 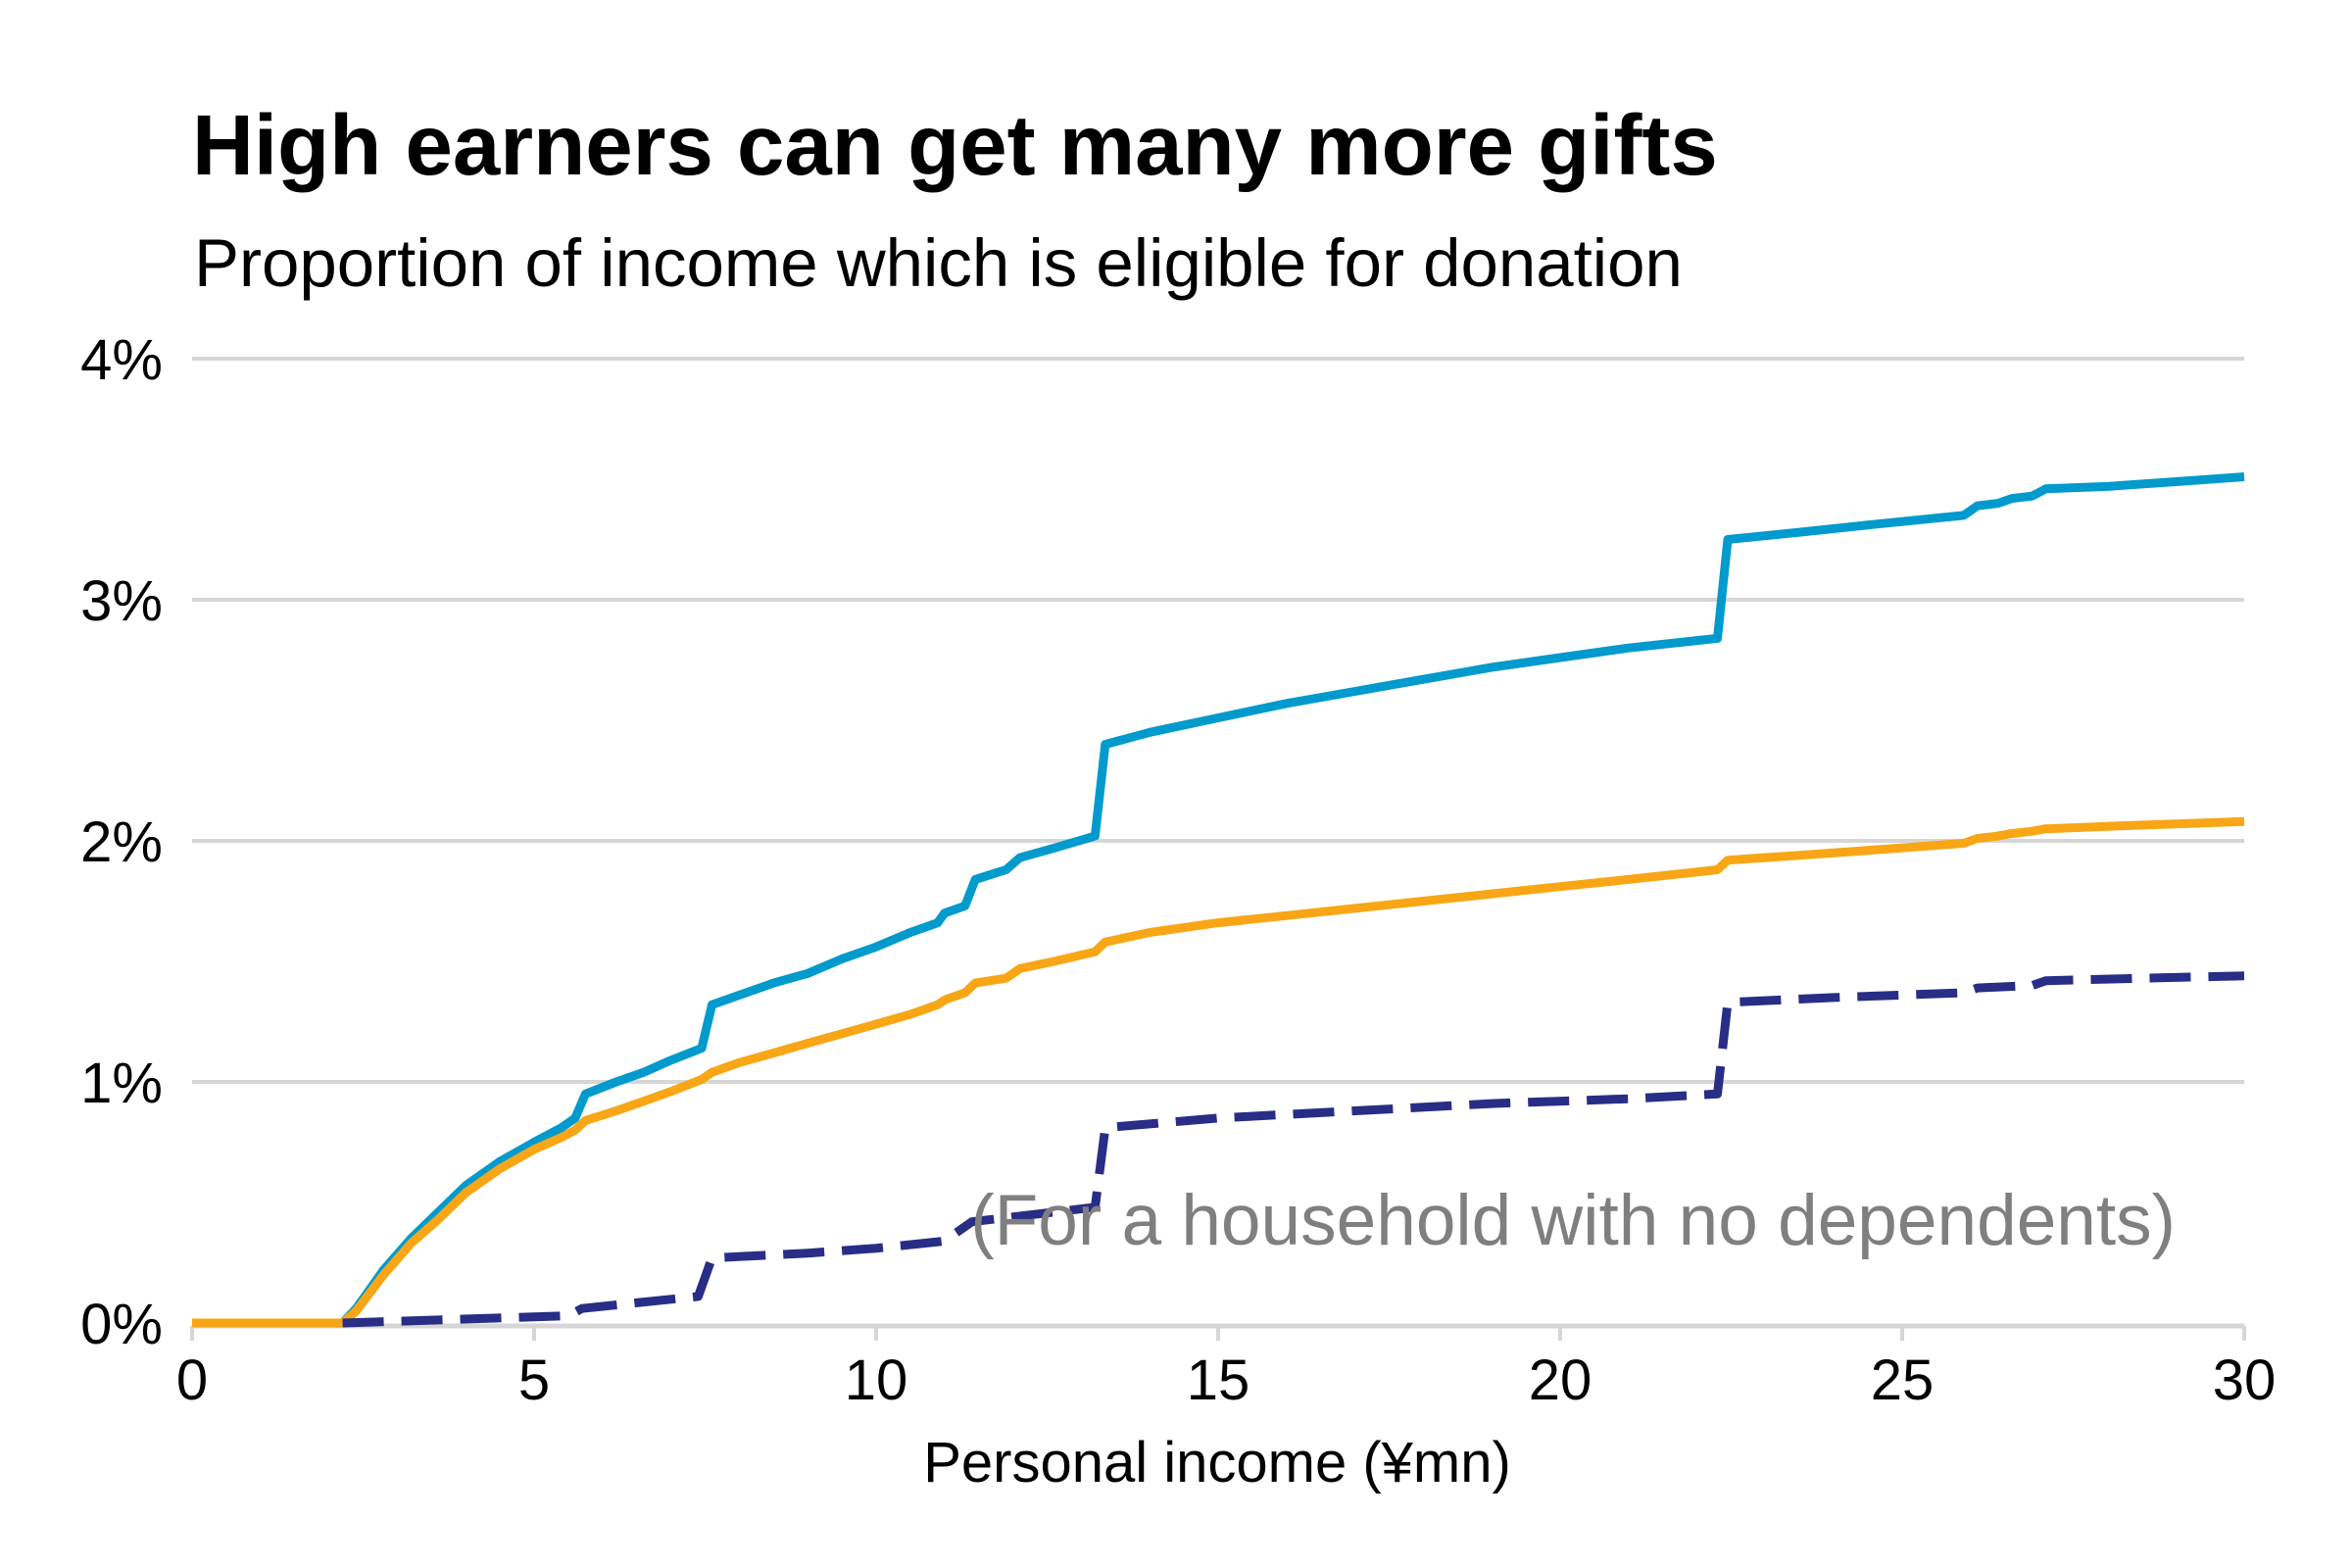 What do you see at coordinates (534, 1380) in the screenshot?
I see `x-tick-label: 5` at bounding box center [534, 1380].